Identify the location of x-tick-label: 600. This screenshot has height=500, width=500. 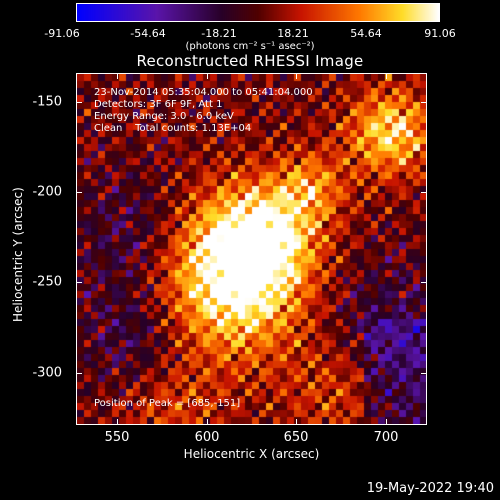
(207, 437).